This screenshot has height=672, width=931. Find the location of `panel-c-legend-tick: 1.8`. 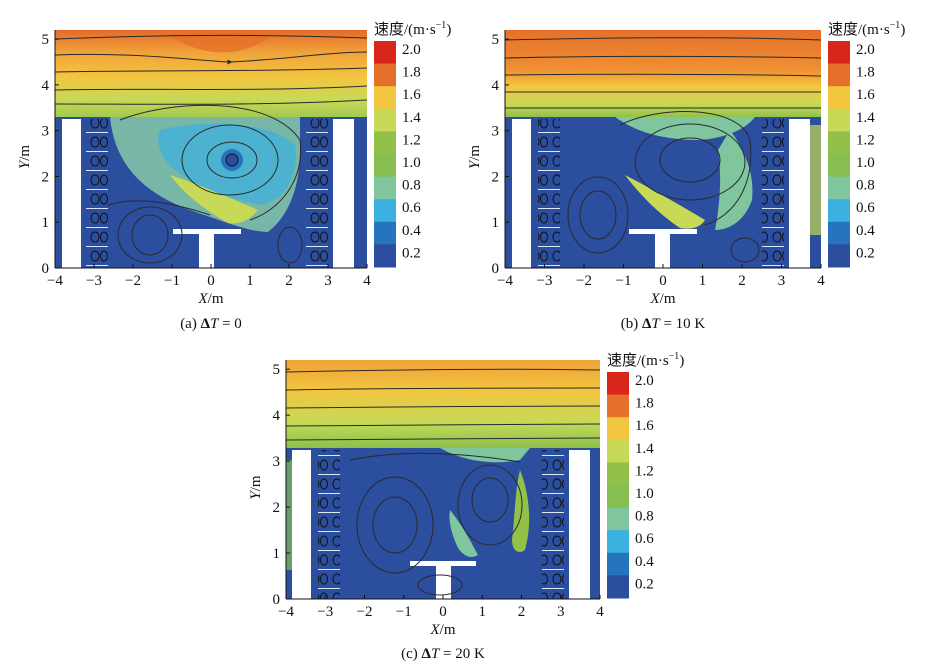

panel-c-legend-tick: 1.8 is located at coordinates (644, 404).